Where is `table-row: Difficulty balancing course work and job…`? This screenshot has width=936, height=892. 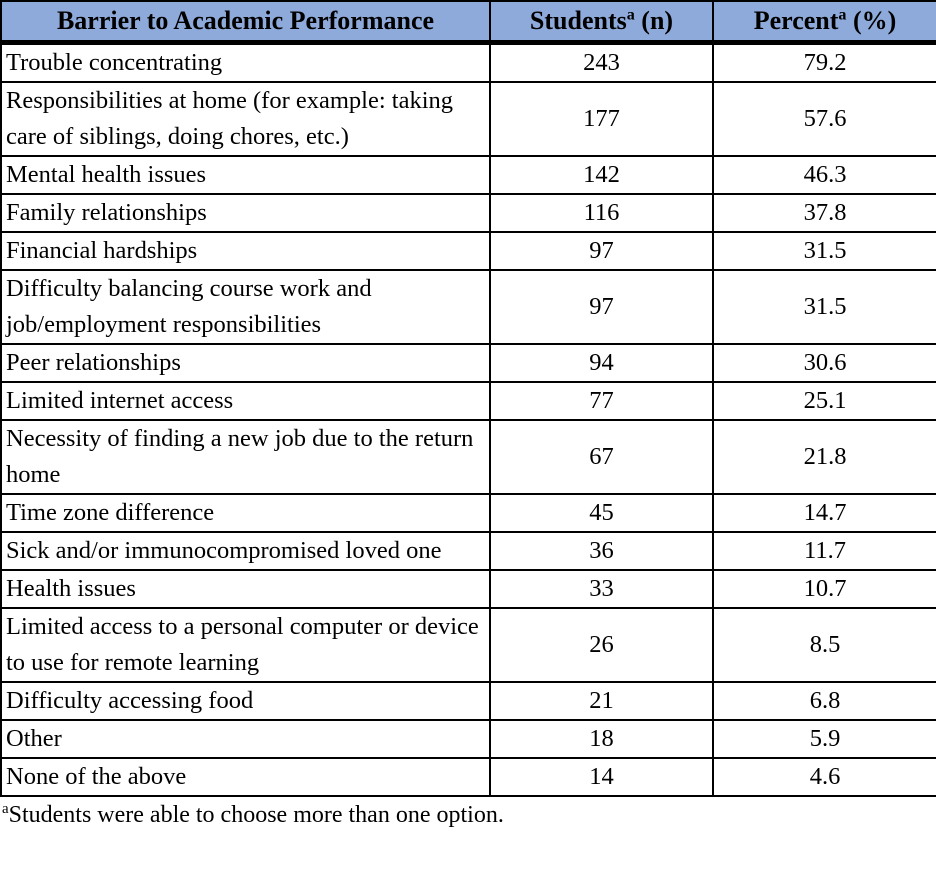 table-row: Difficulty balancing course work and job… is located at coordinates (468, 306).